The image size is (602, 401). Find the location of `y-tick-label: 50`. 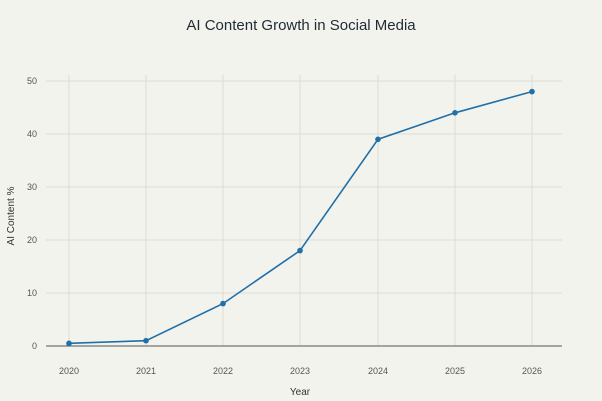

y-tick-label: 50 is located at coordinates (32, 81).